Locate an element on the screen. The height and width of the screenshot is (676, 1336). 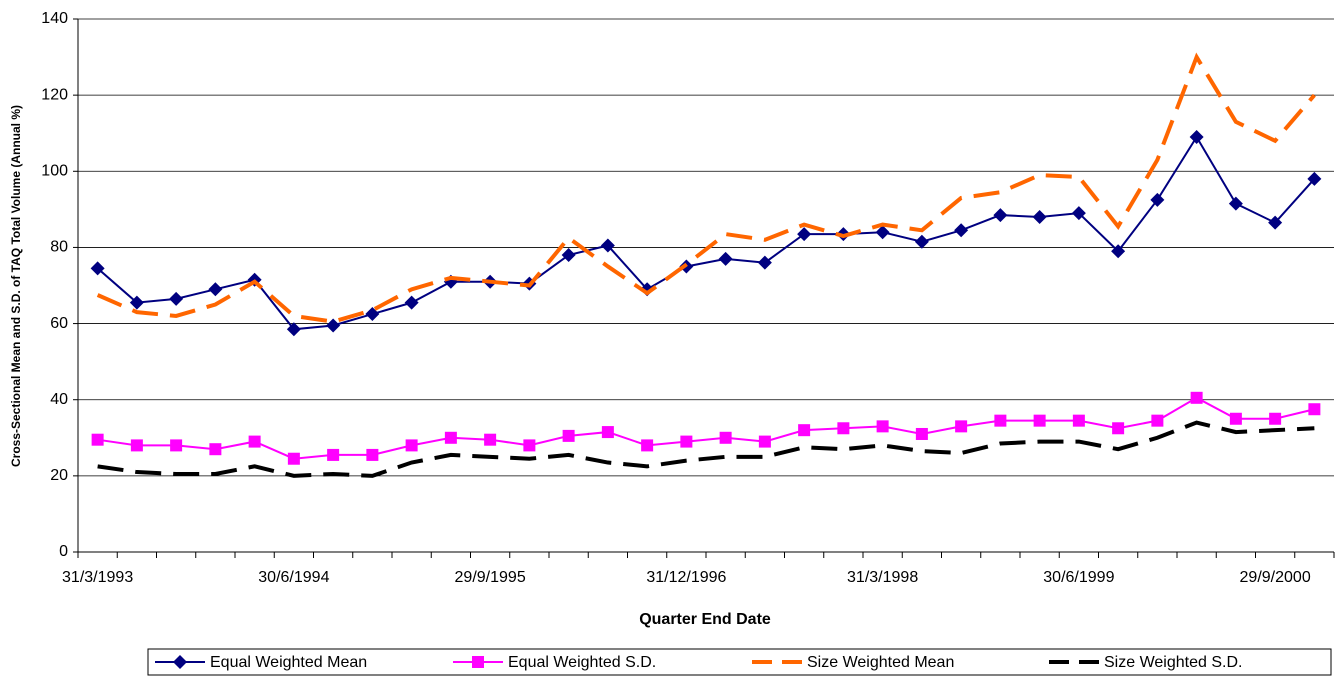
x-tick-label: 31/3/1998 is located at coordinates (882, 577).